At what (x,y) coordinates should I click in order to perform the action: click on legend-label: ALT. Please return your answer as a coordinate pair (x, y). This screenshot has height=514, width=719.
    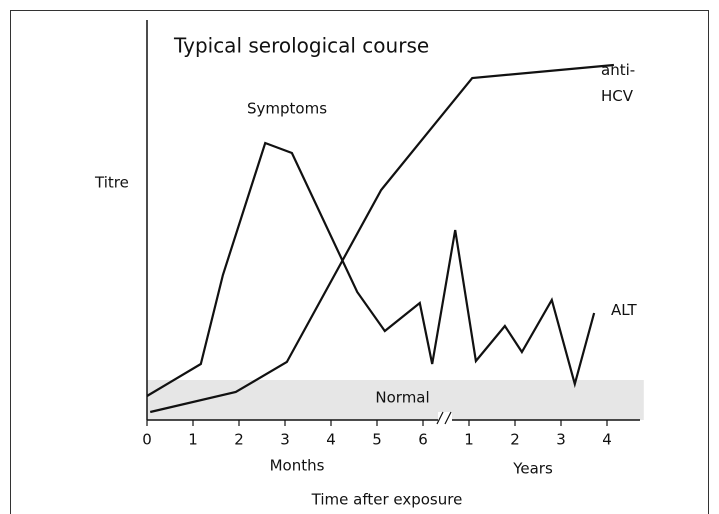
    Looking at the image, I should click on (624, 310).